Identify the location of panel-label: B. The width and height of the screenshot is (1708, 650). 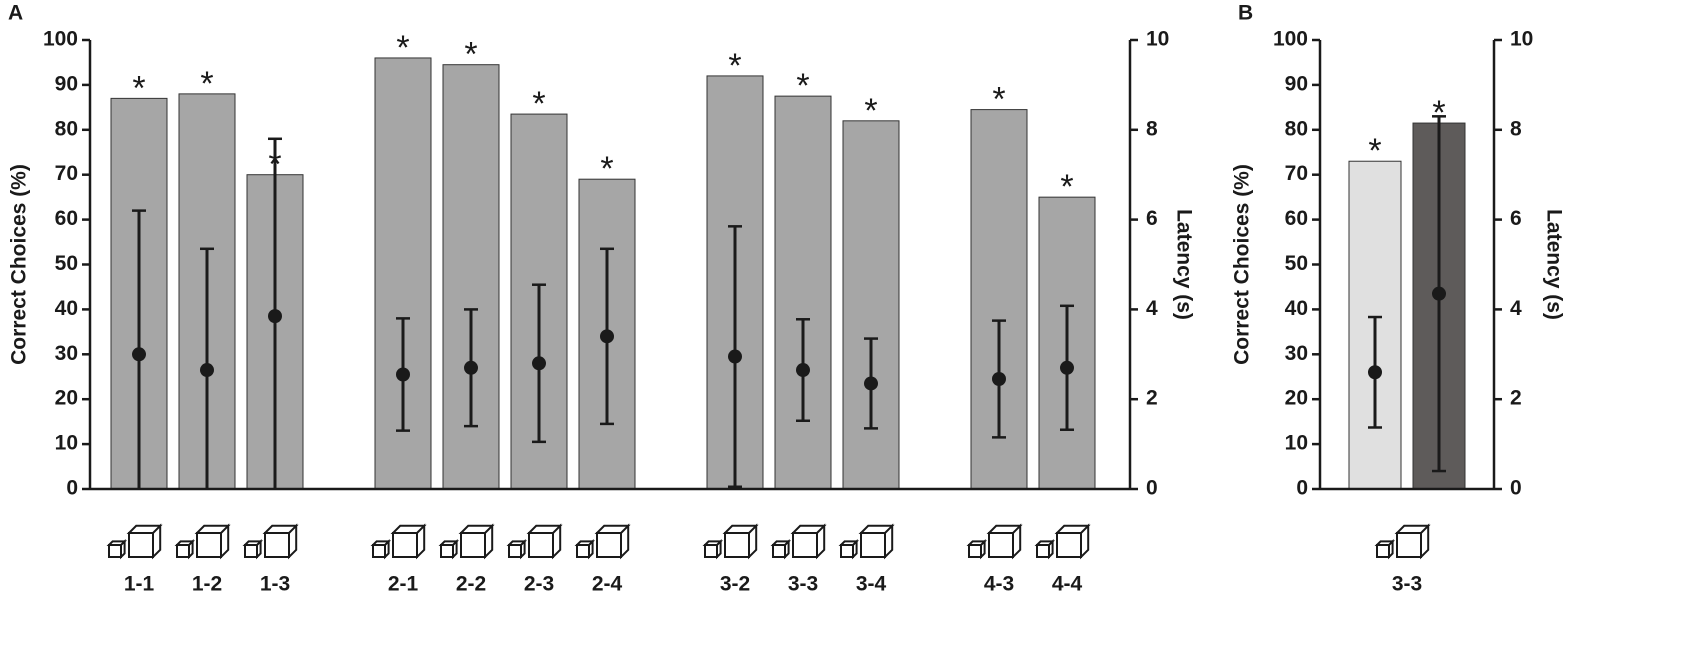
(1245, 13).